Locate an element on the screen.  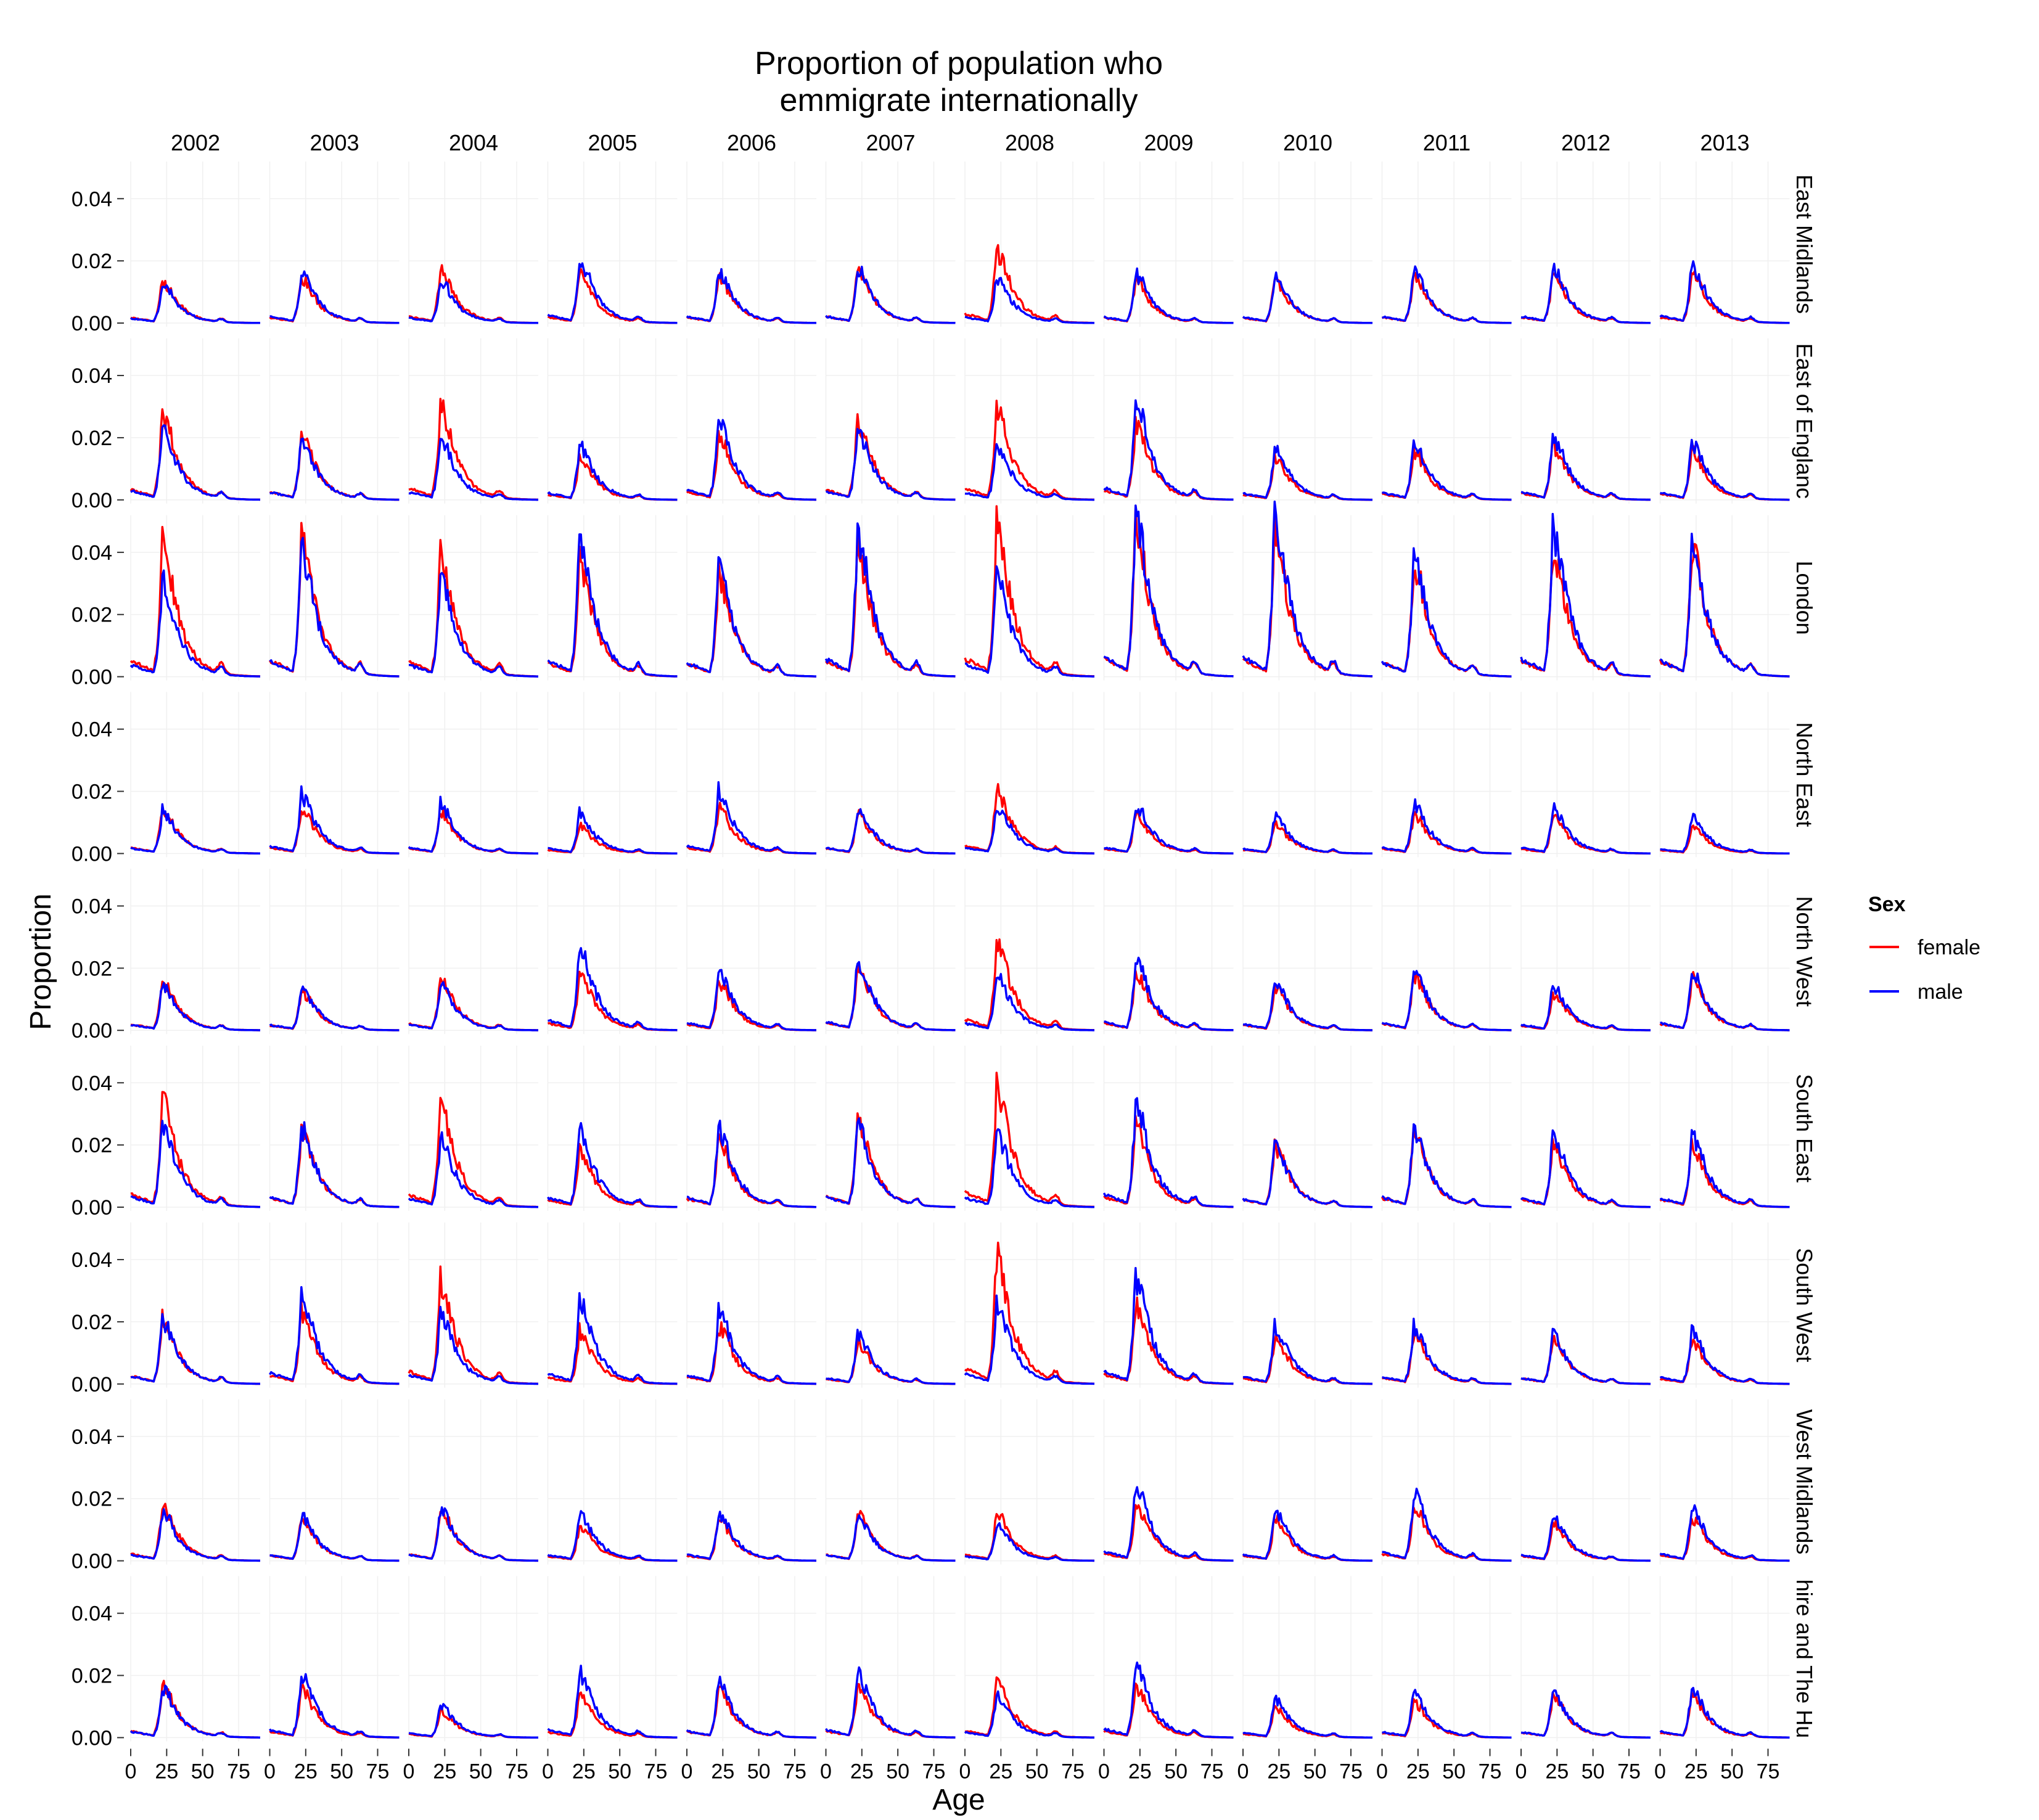
year-strip-2013: 2013 is located at coordinates (1725, 142).